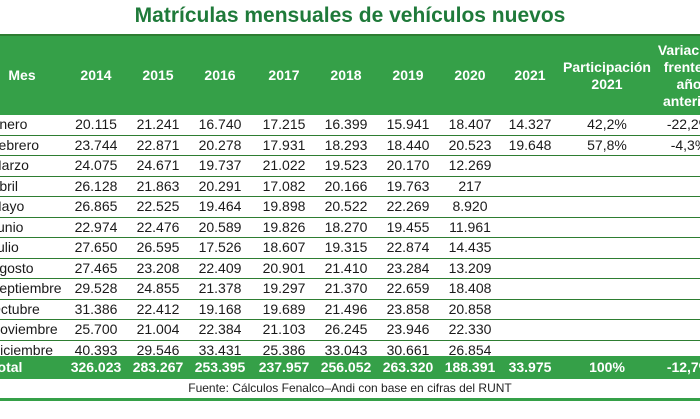 The image size is (700, 419). Describe the element at coordinates (96, 308) in the screenshot. I see `value-cell: 31.386` at that location.